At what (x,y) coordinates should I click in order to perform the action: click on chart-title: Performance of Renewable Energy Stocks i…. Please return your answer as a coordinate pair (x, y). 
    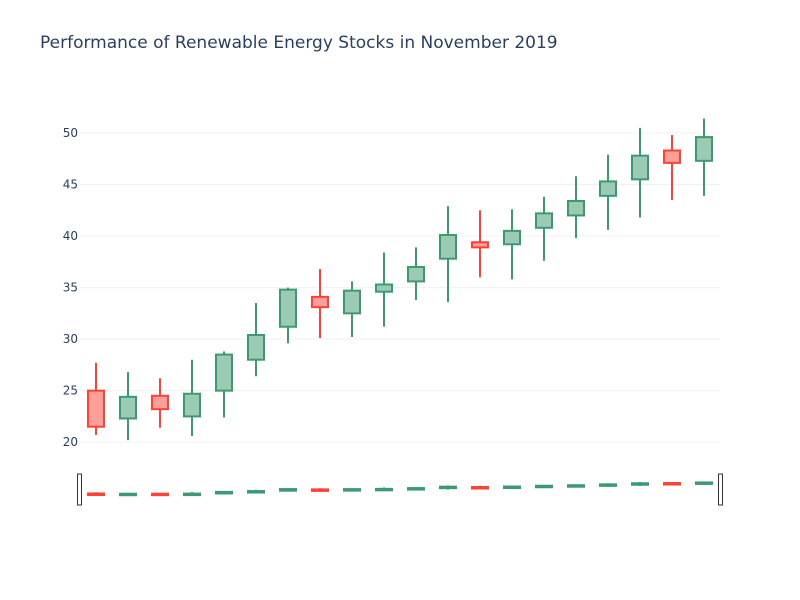
    Looking at the image, I should click on (299, 43).